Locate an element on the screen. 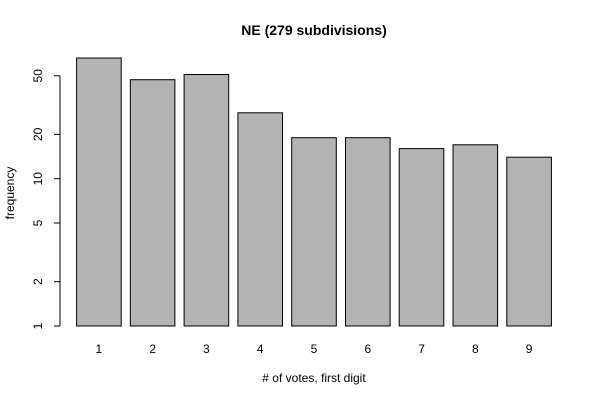 The height and width of the screenshot is (400, 600). x-tick-label: 9 is located at coordinates (529, 349).